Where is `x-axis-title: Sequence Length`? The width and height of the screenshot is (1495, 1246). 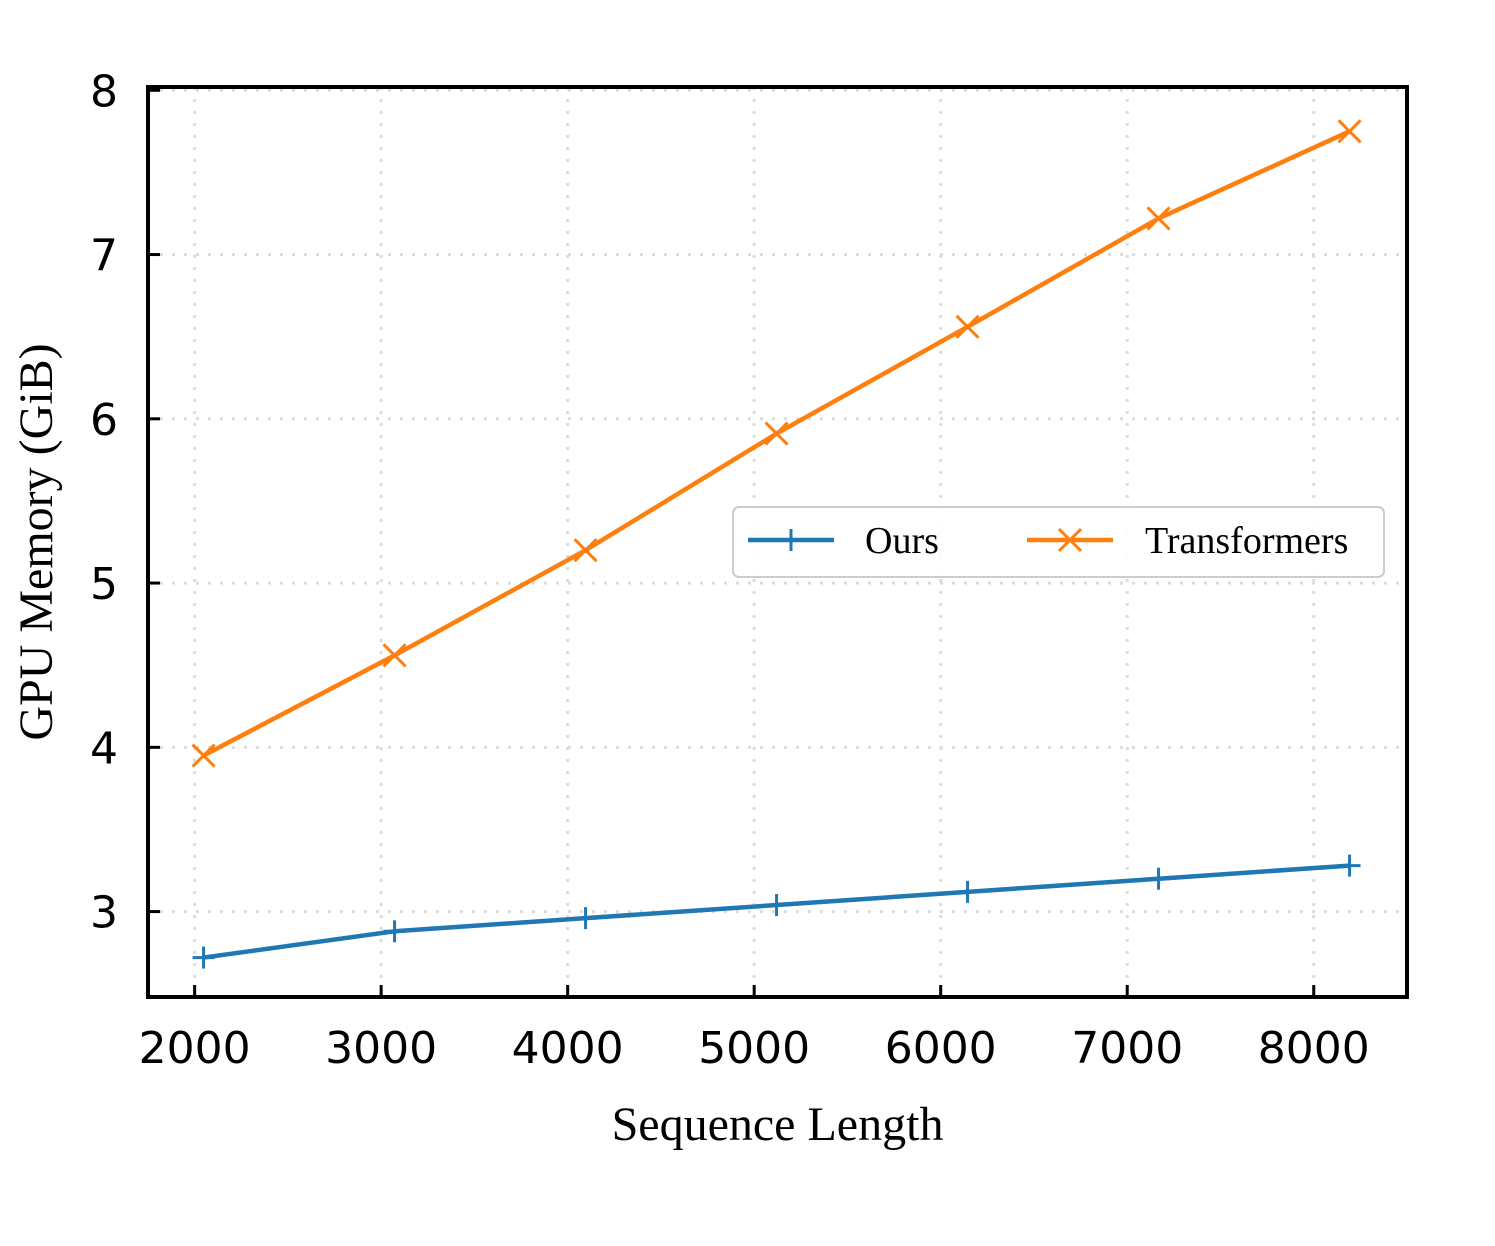
x-axis-title: Sequence Length is located at coordinates (778, 1124).